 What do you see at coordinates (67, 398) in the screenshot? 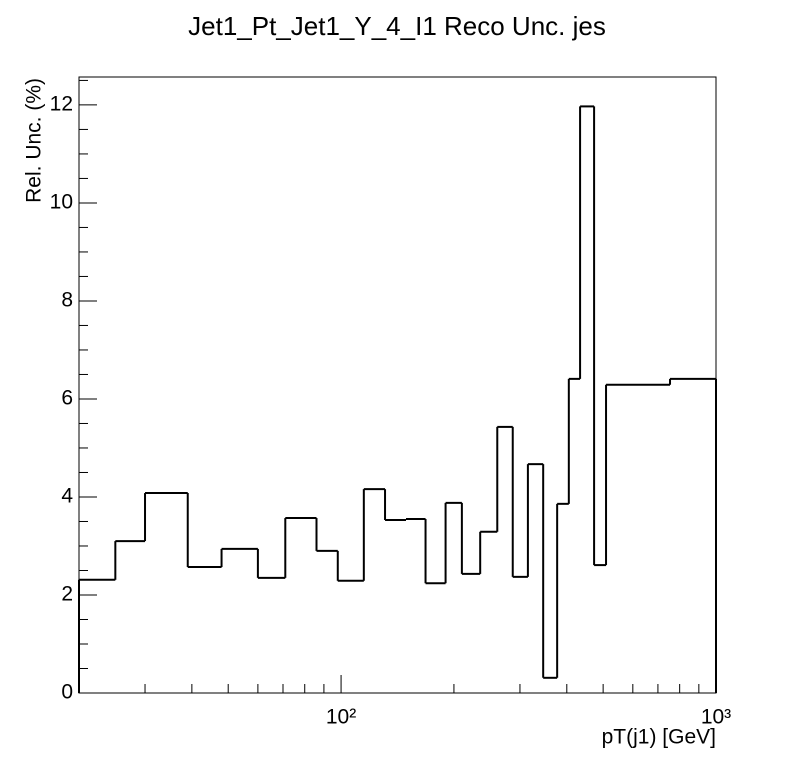
I see `y-tick-label: 6` at bounding box center [67, 398].